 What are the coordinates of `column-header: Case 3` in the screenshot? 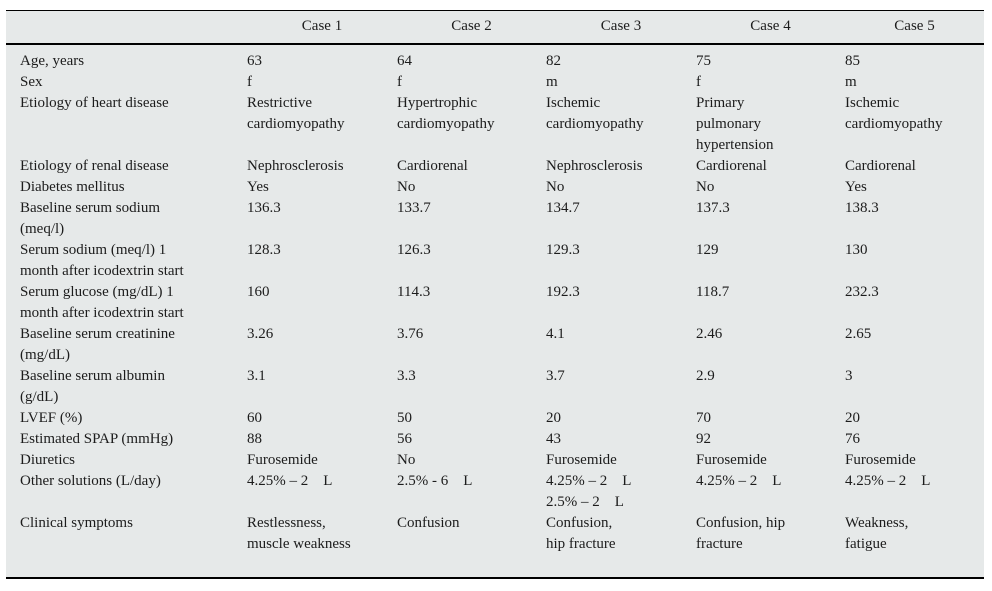 It's located at (621, 28).